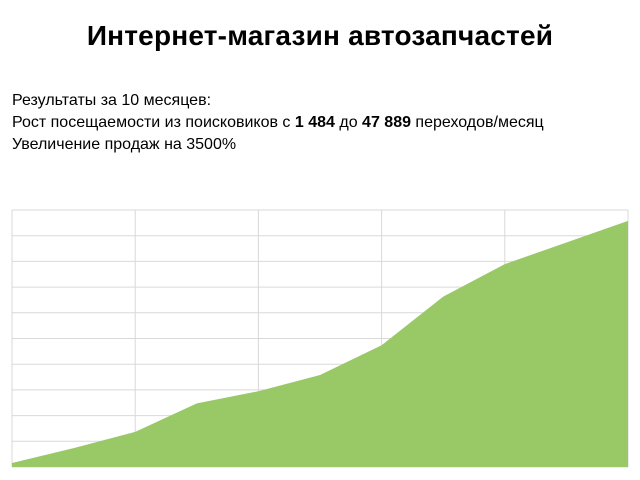  I want to click on traffic-growth-suffix: переходов/месяц, so click(477, 122).